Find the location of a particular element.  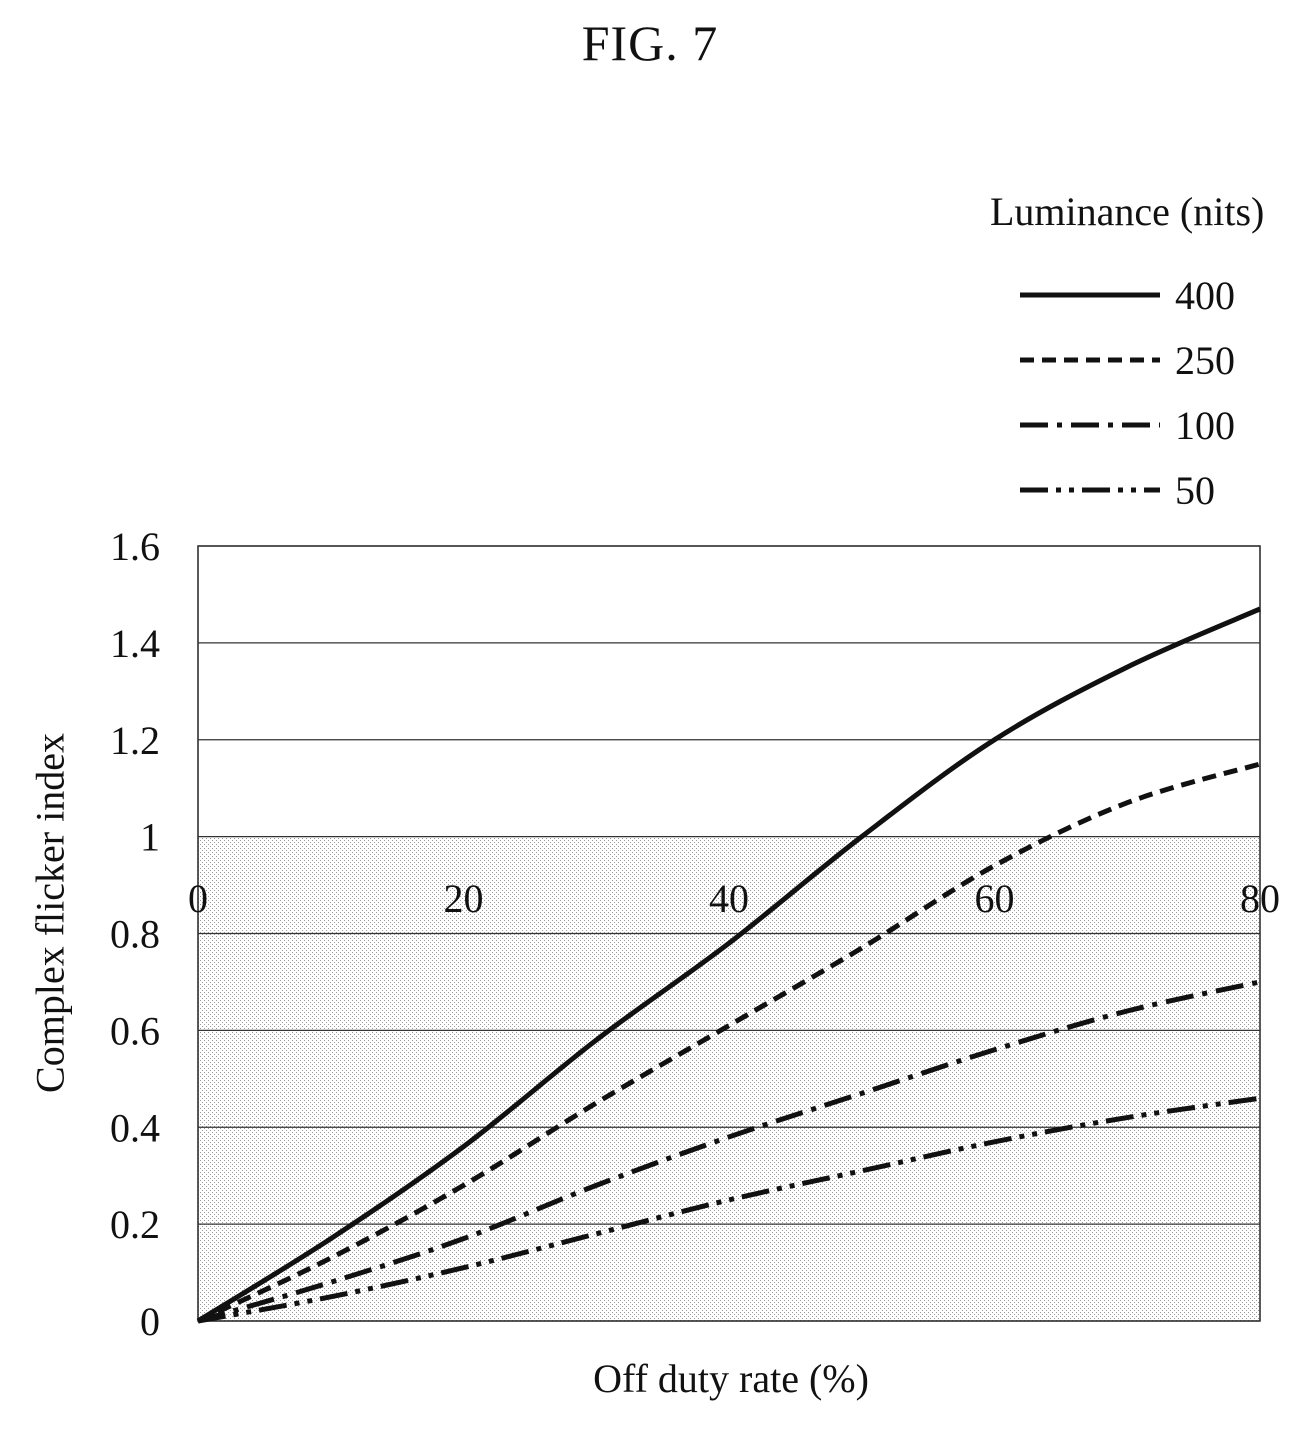

y-tick-labels: 0 0.2 0.4 0.6 0.8 1 1.2 1.4 1.6 is located at coordinates (135, 934).